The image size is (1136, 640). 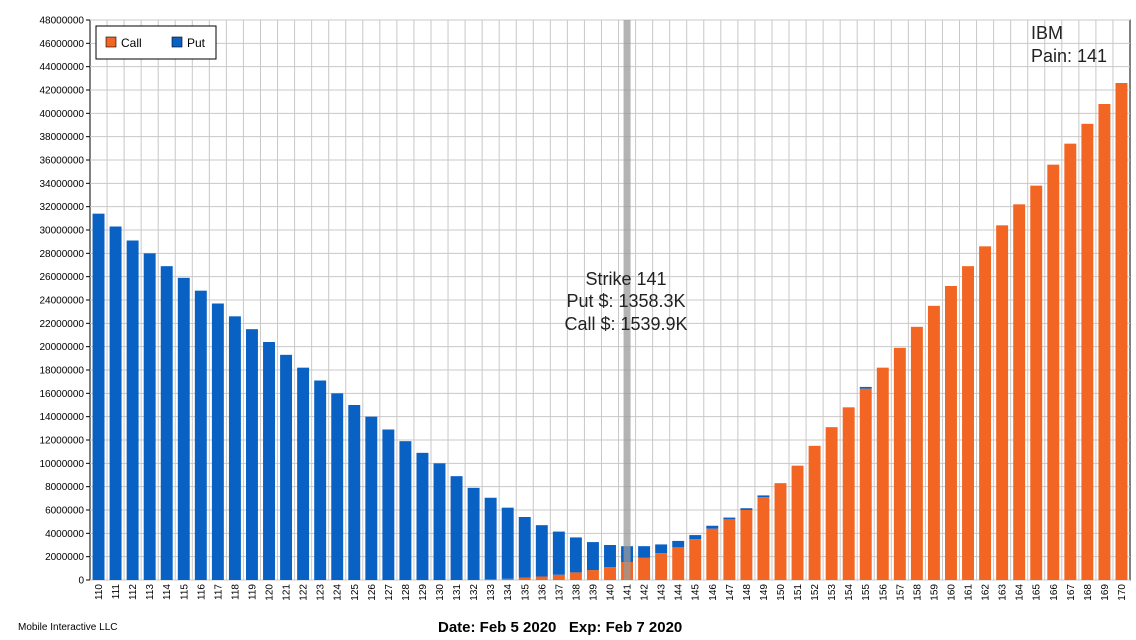 I want to click on y-tick-label: 10000000, so click(x=62, y=464).